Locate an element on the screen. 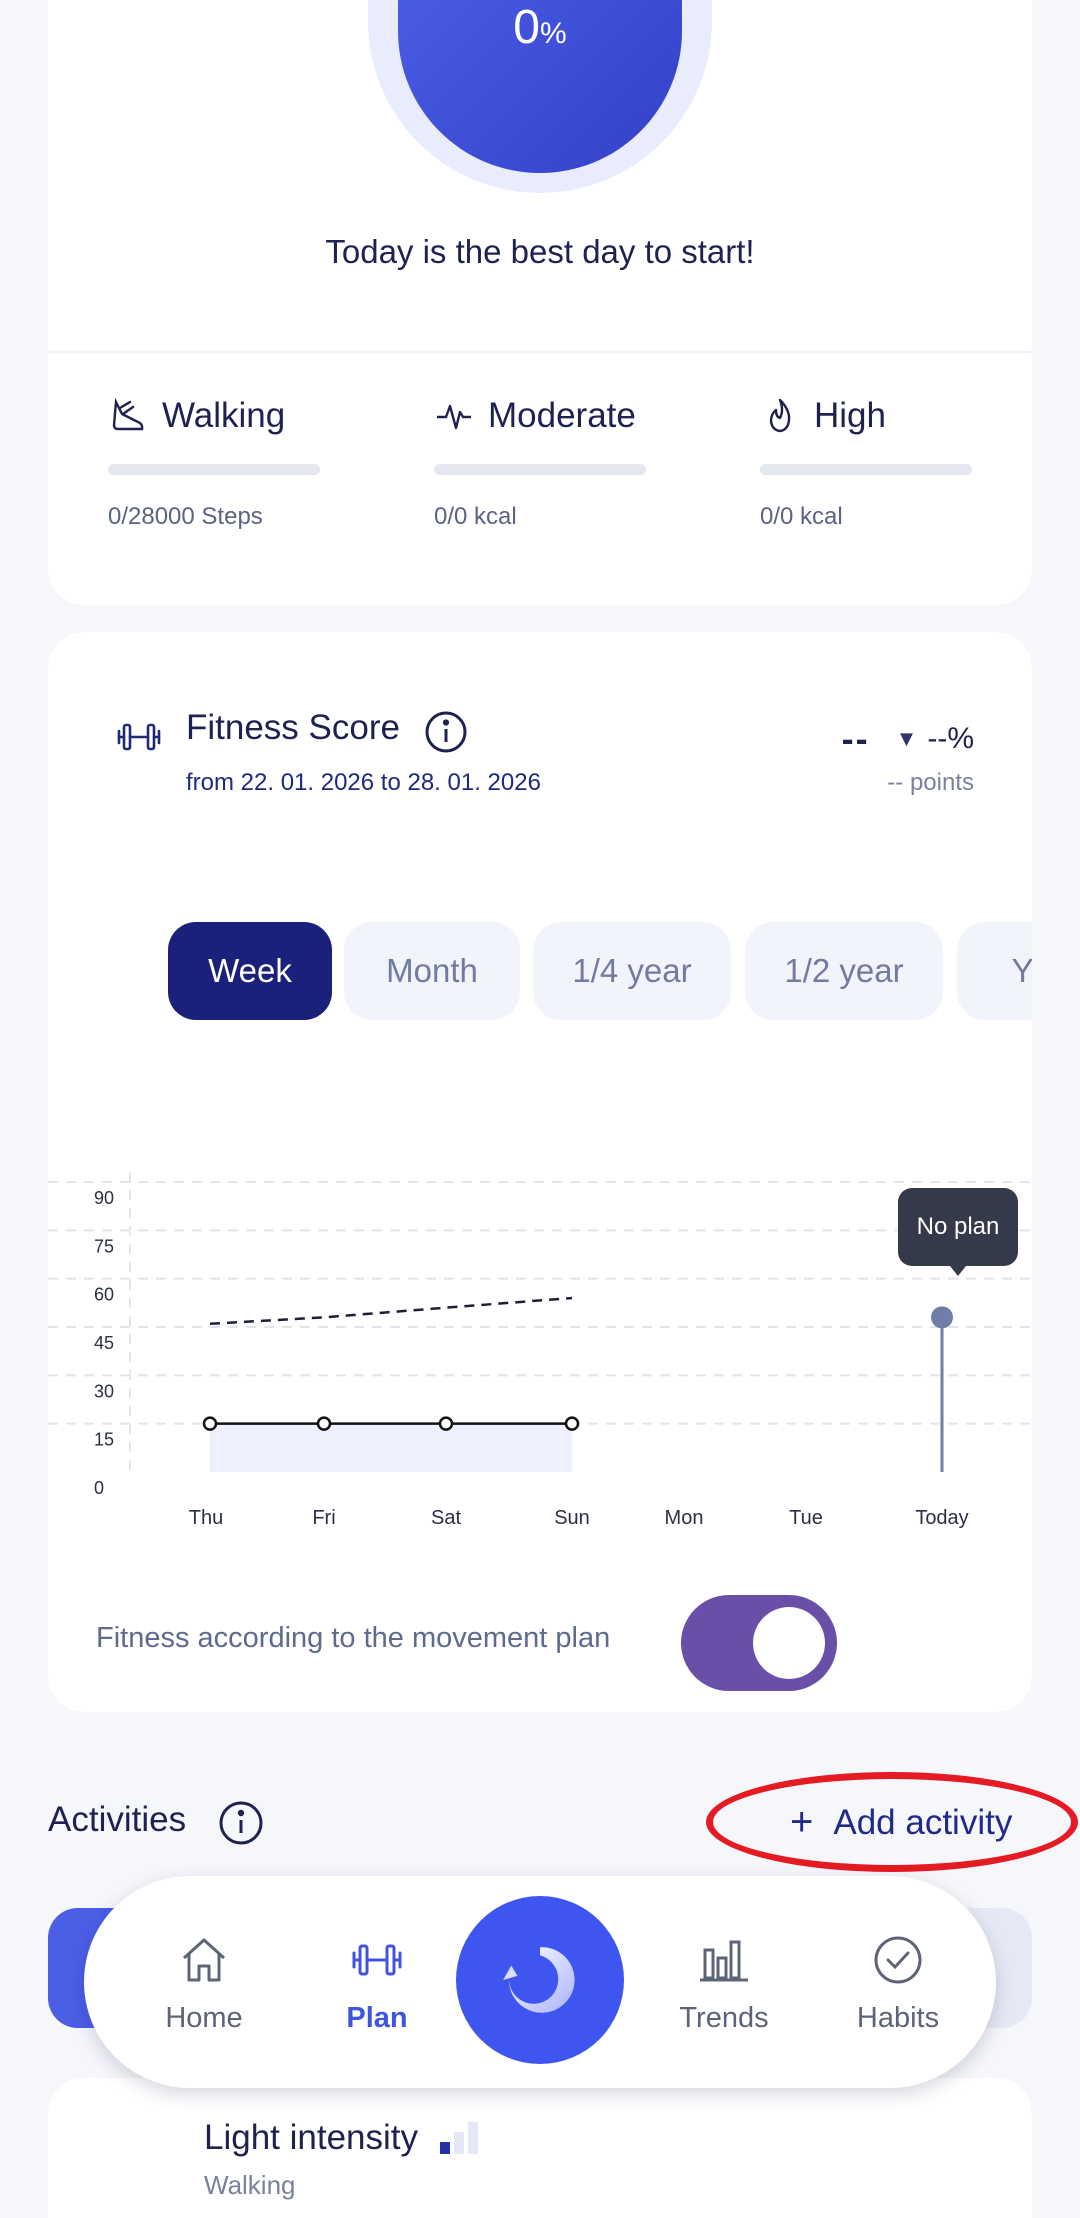  fitness-score-title: Fitness Score is located at coordinates (293, 727).